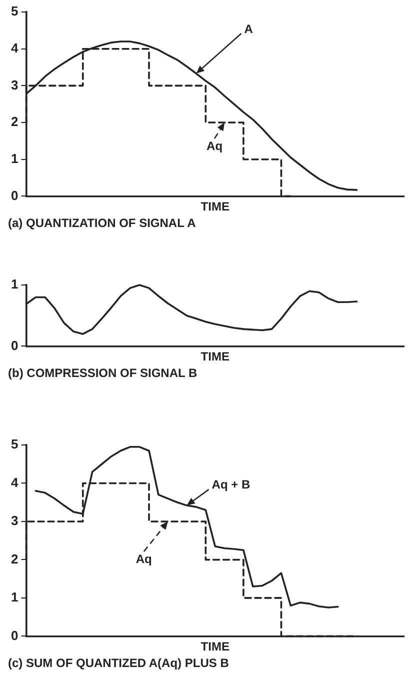  I want to click on text: A, so click(249, 29).